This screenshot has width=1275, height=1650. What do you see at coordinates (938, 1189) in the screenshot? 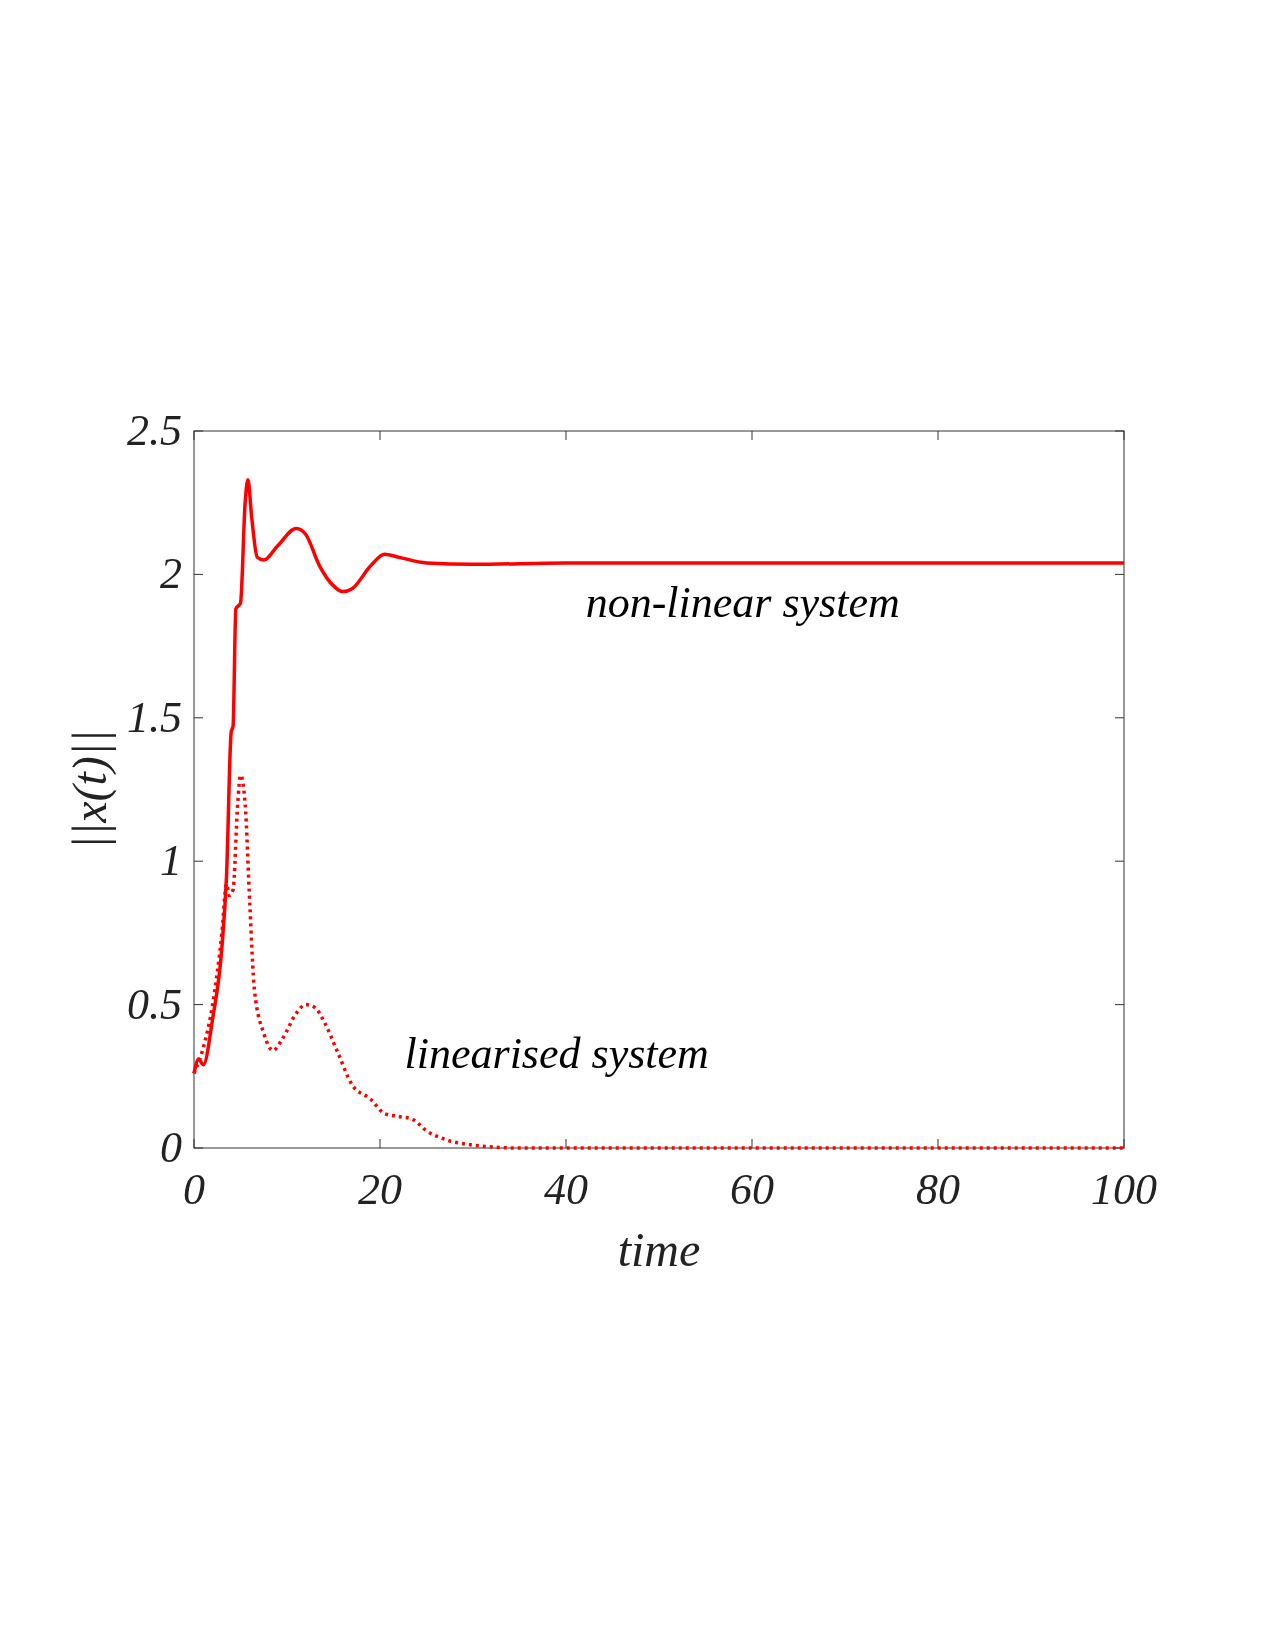
I see `x-tick-label: 80` at bounding box center [938, 1189].